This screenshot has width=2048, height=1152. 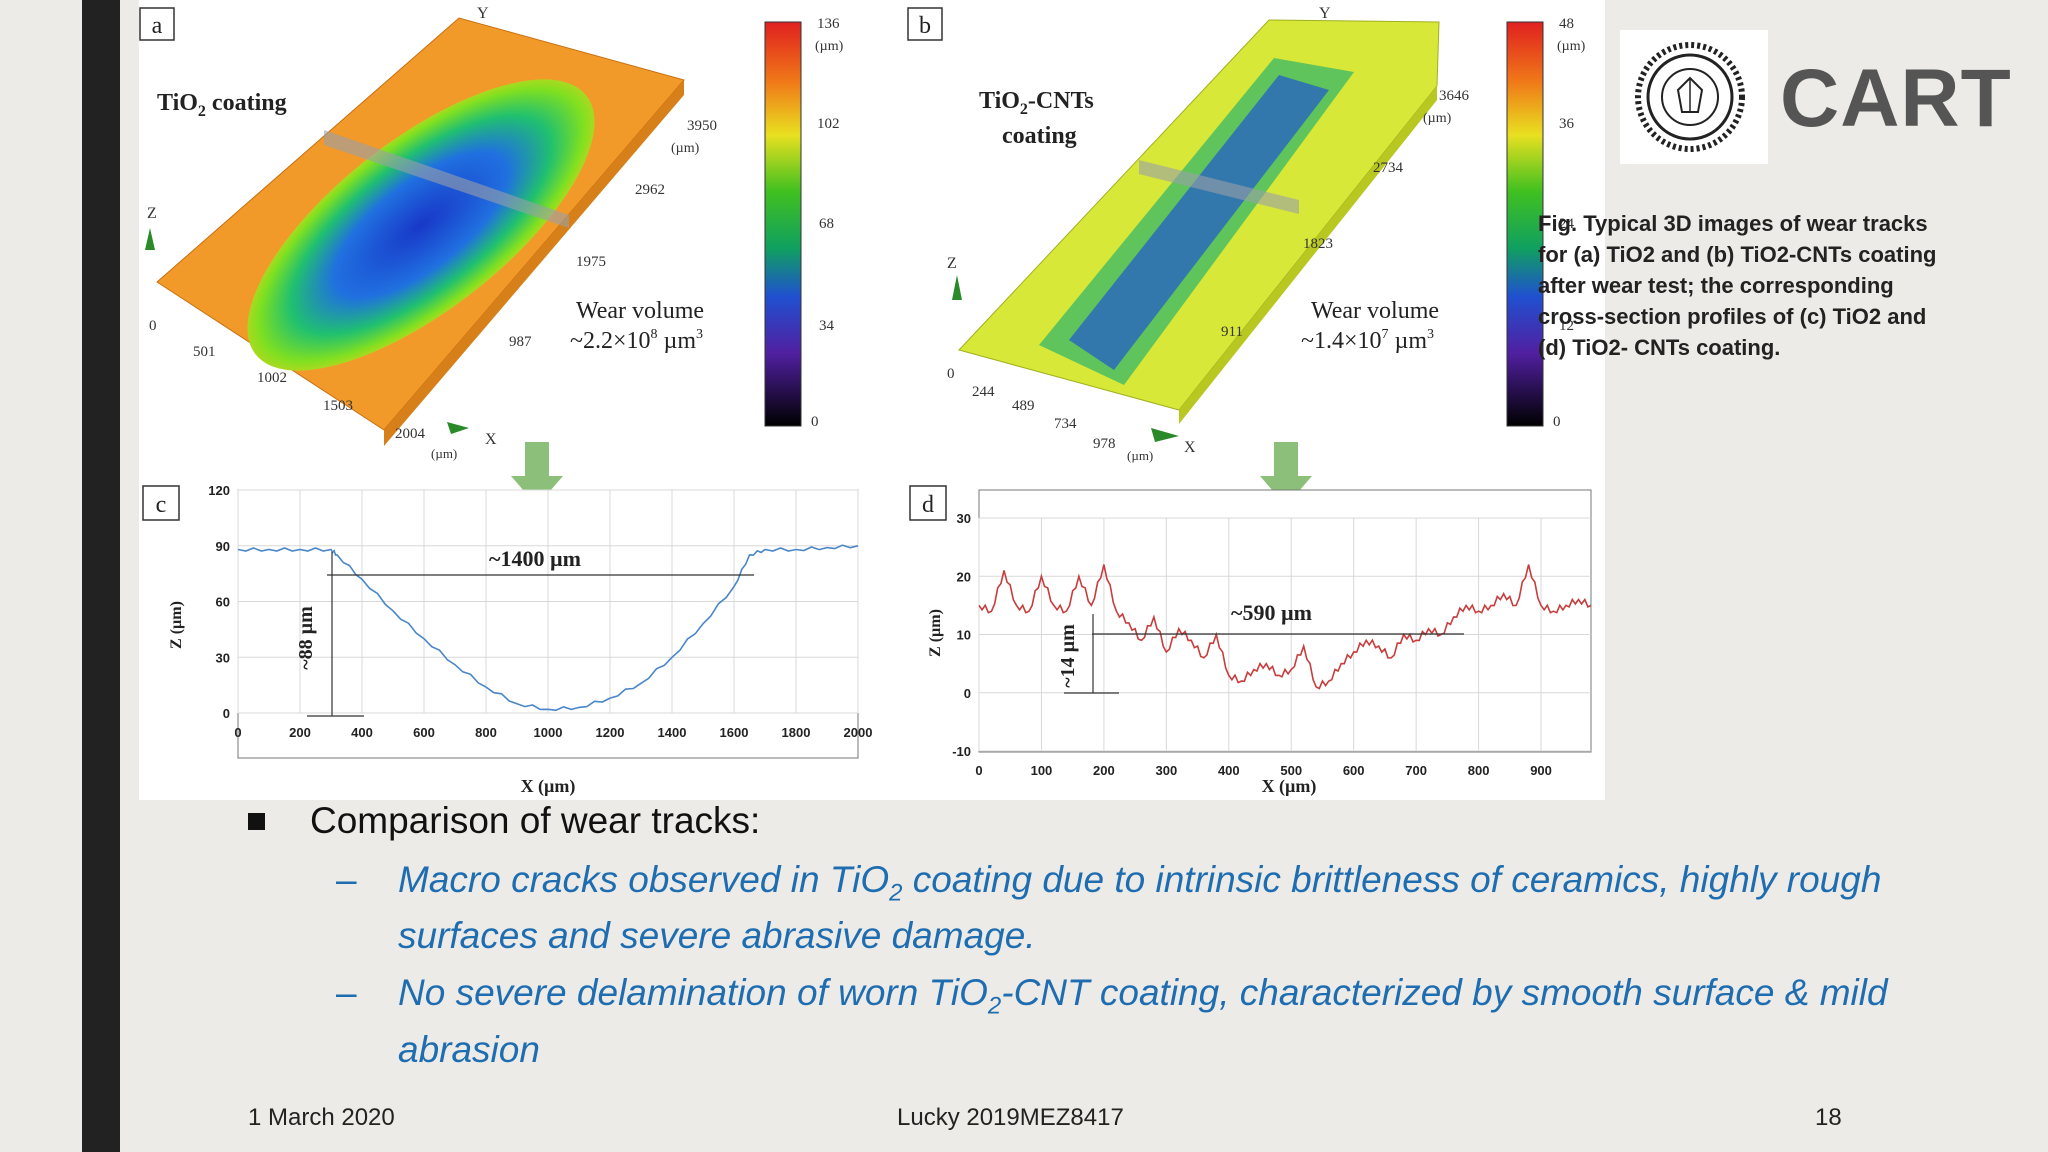 I want to click on panel-a-cbar-tick-0: 136, so click(x=828, y=24).